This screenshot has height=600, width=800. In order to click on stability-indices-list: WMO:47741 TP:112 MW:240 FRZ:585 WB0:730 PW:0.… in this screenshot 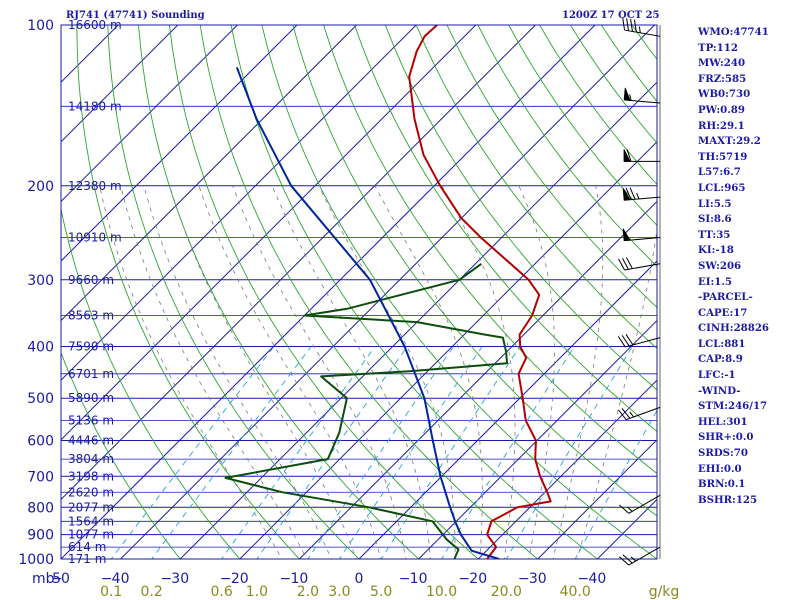, I will do `click(733, 266)`.